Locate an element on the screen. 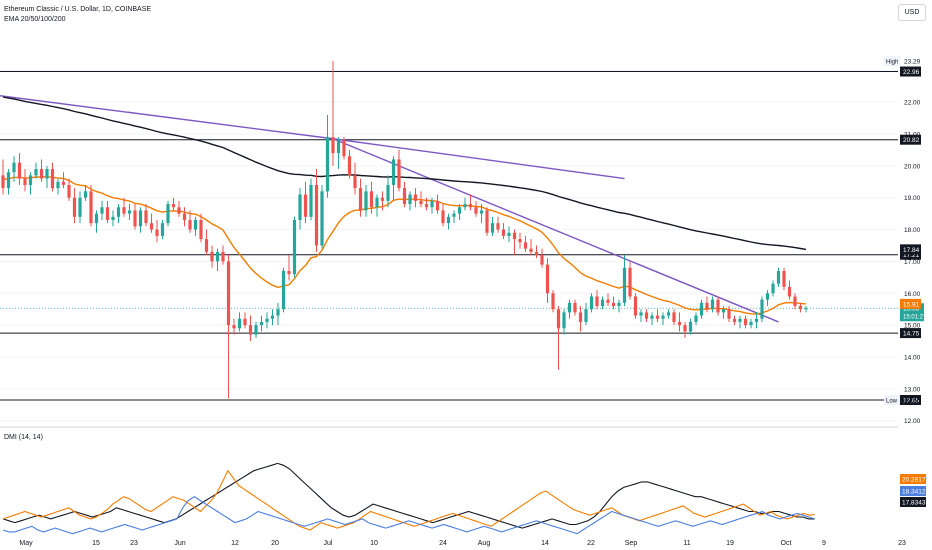  ema-tag is located at coordinates (910, 303).